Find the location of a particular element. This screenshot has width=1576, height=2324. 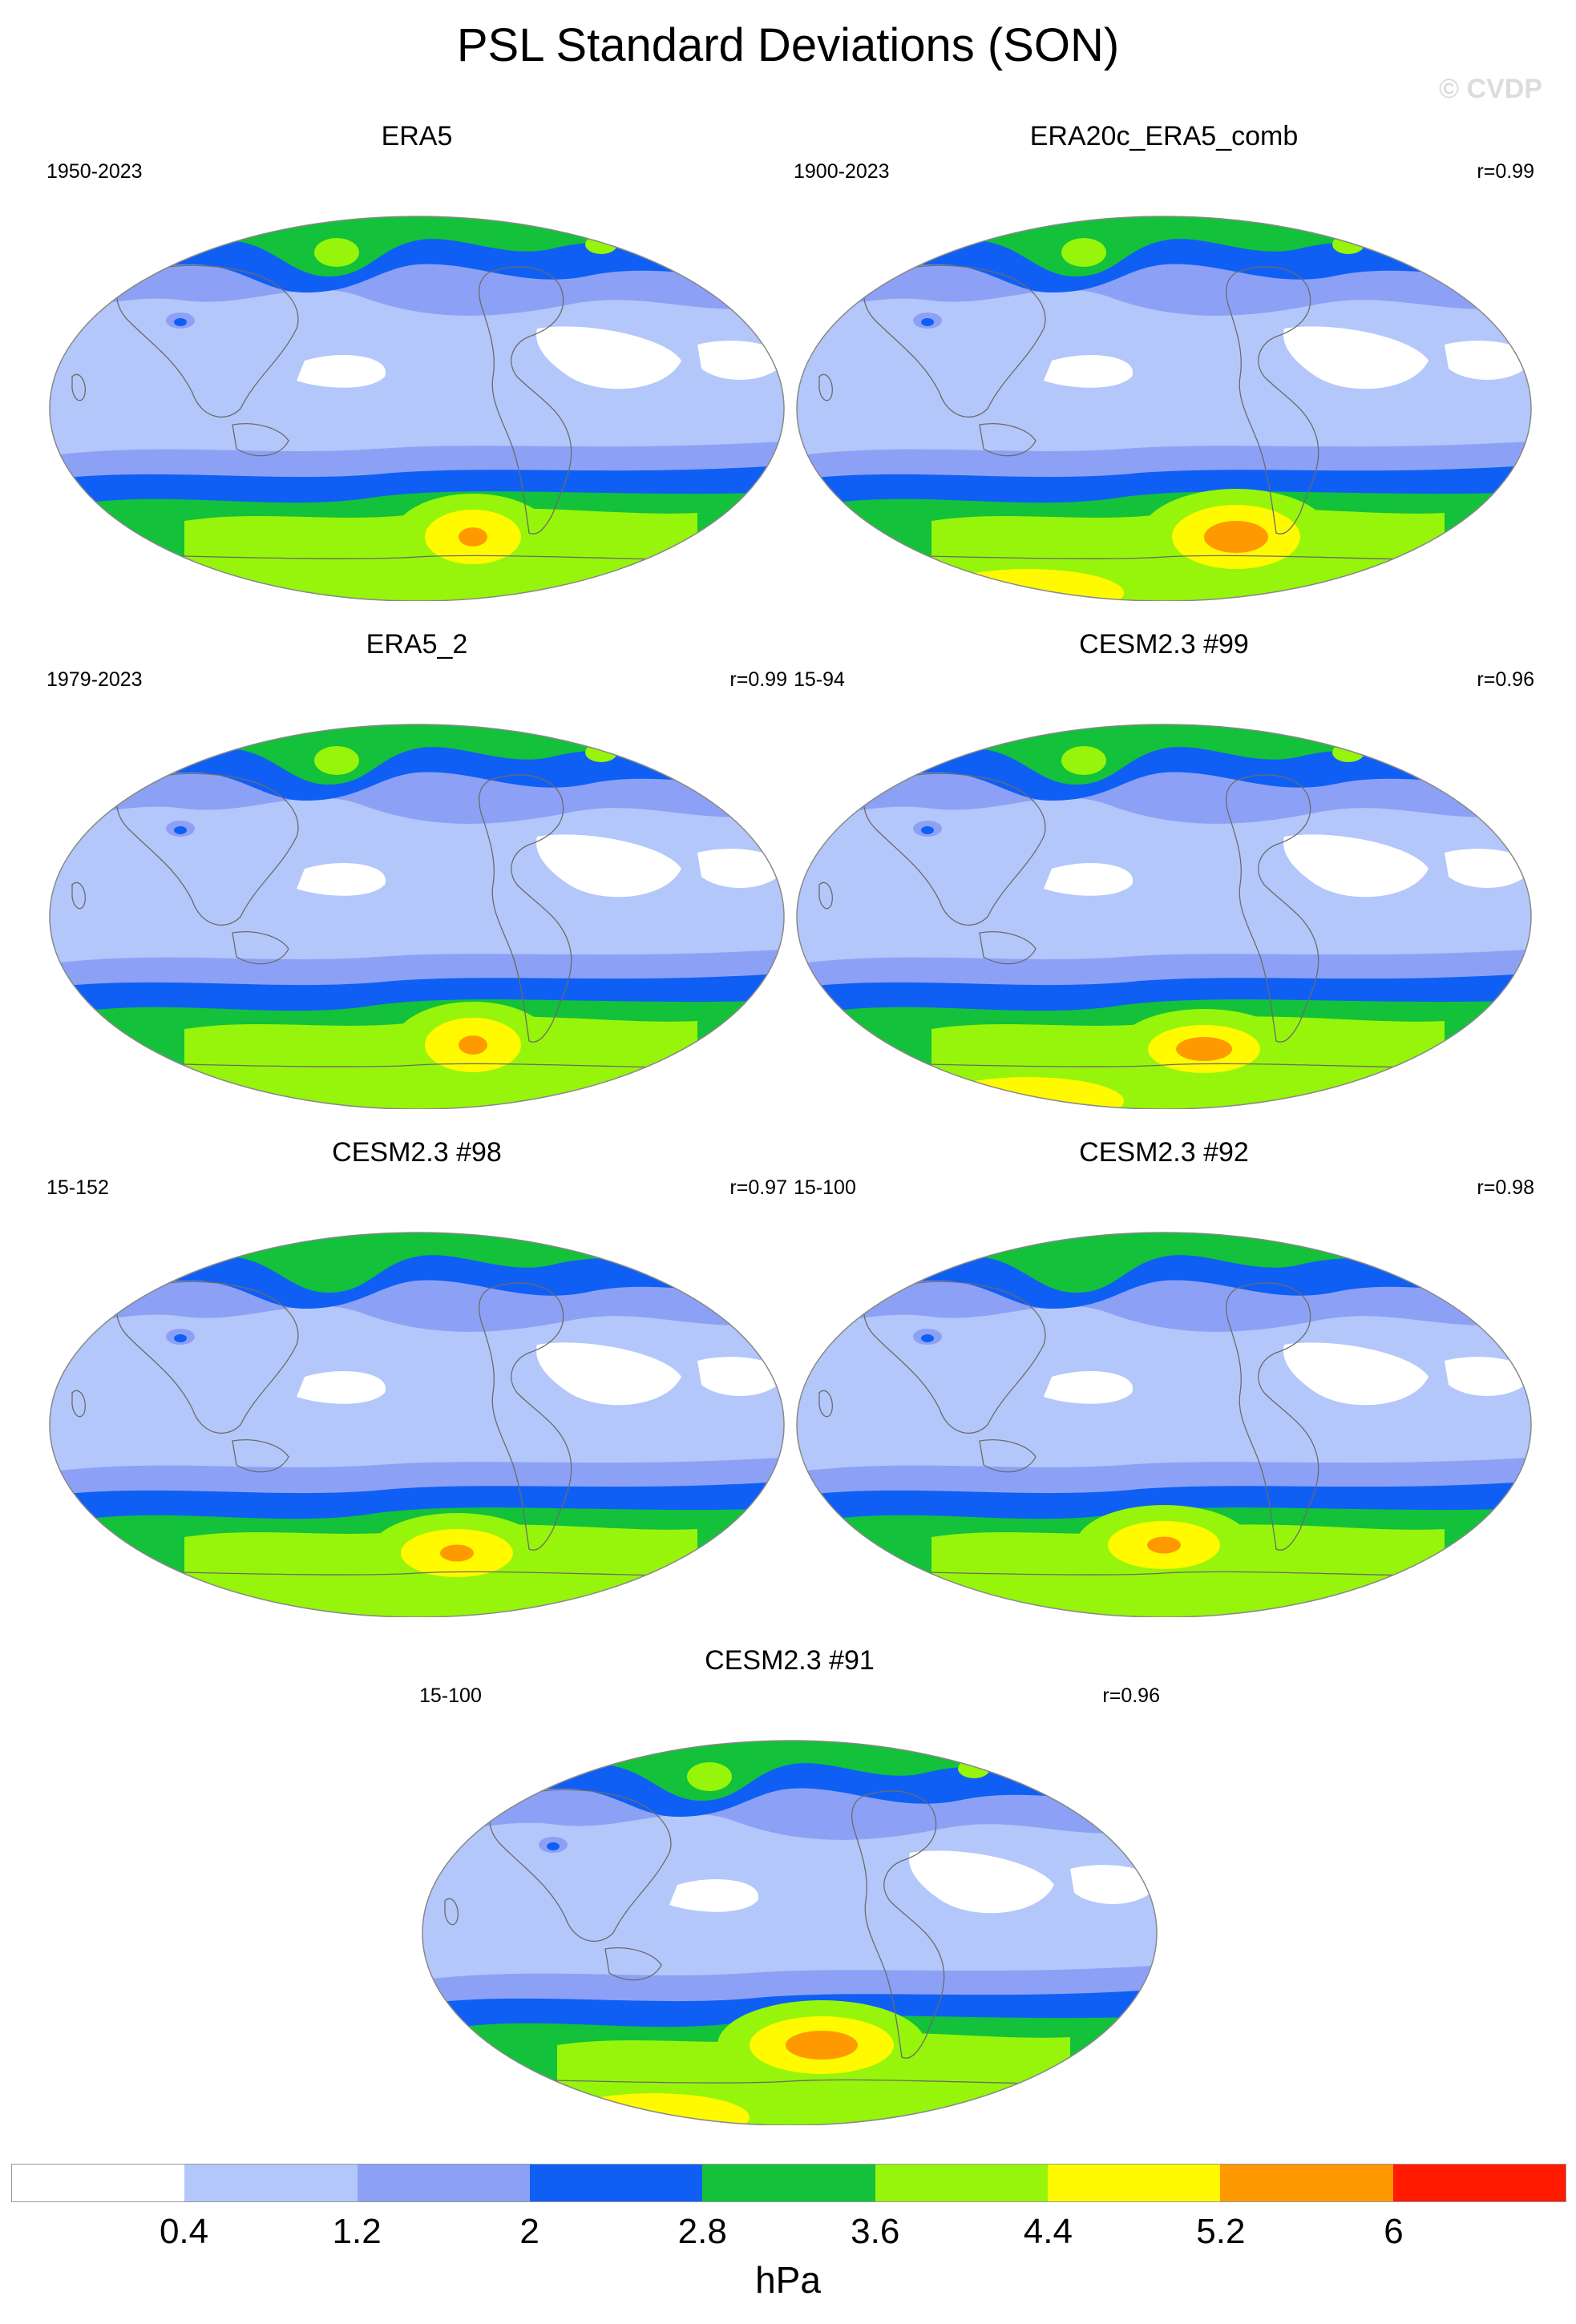

panel-title: ERA5 is located at coordinates (417, 136).